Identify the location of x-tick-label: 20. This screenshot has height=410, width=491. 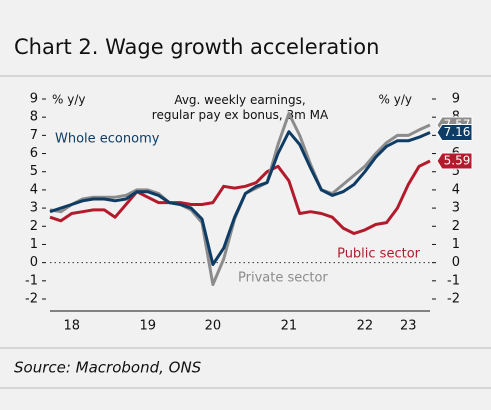
(213, 326).